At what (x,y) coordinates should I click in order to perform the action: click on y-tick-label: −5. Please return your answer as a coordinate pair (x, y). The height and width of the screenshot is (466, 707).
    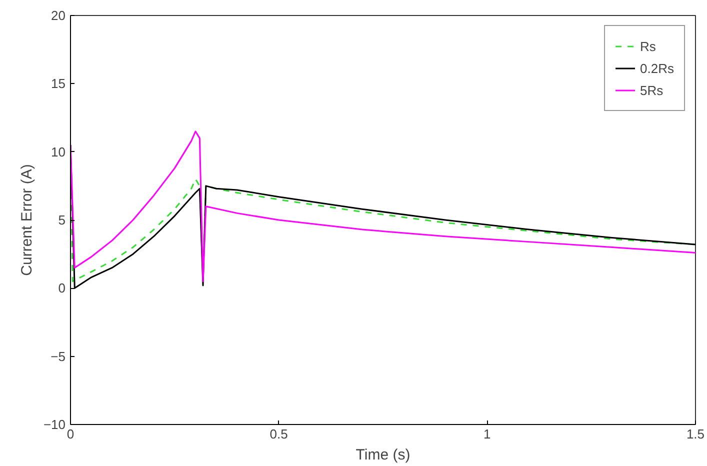
    Looking at the image, I should click on (58, 356).